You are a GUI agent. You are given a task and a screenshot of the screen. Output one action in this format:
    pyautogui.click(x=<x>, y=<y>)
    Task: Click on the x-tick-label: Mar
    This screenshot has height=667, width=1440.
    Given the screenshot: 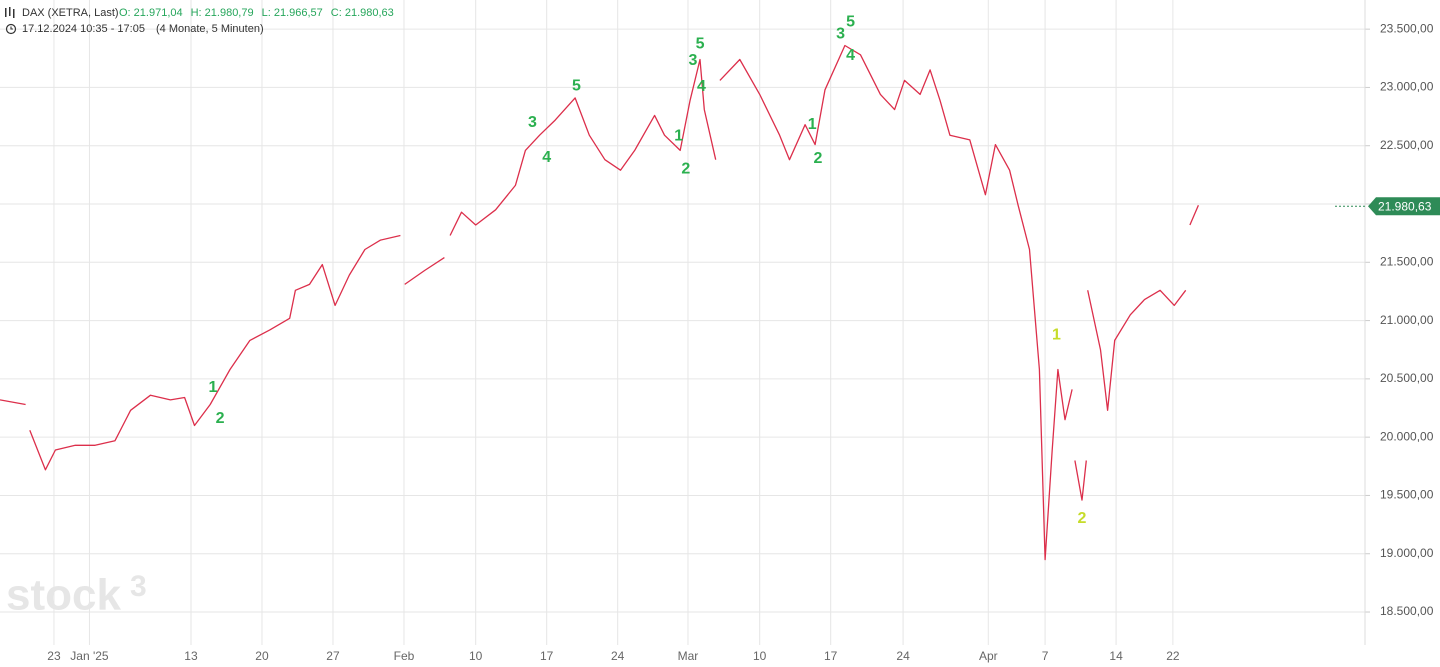 What is the action you would take?
    pyautogui.click(x=688, y=656)
    